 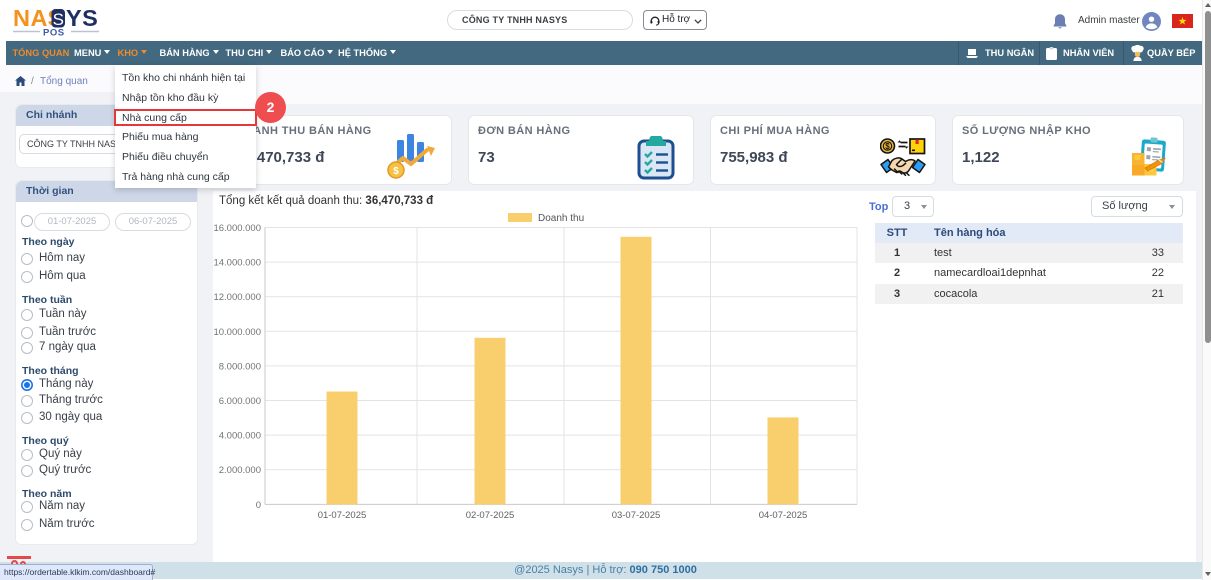 What do you see at coordinates (237, 332) in the screenshot?
I see `svg-text: 10.000.000` at bounding box center [237, 332].